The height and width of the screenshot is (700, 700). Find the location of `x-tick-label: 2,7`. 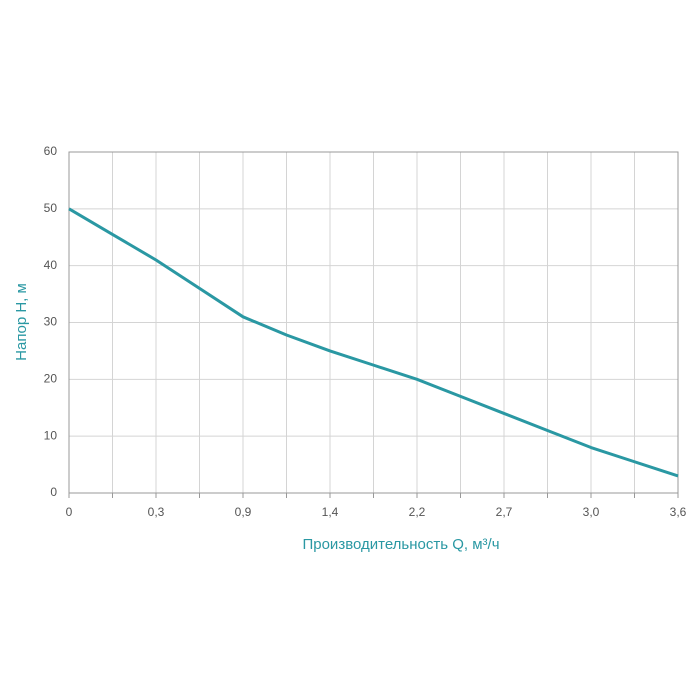

x-tick-label: 2,7 is located at coordinates (504, 512).